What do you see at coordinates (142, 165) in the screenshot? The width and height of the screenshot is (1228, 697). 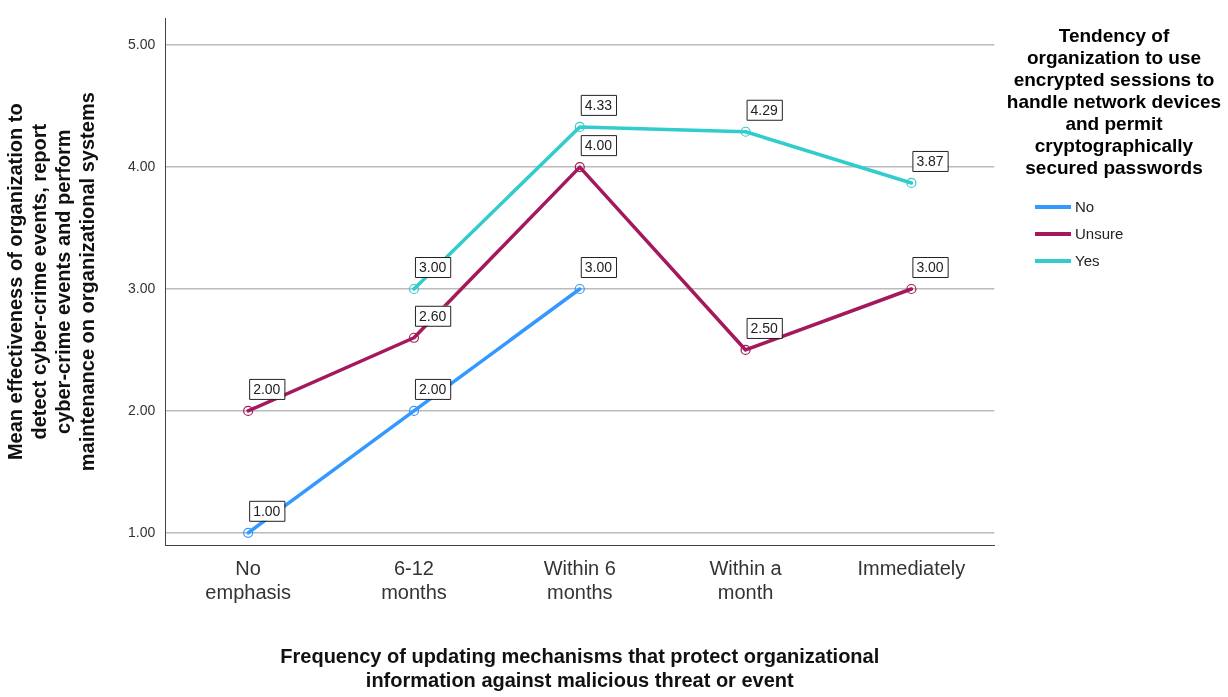 I see `y-tick-label: 4.00` at bounding box center [142, 165].